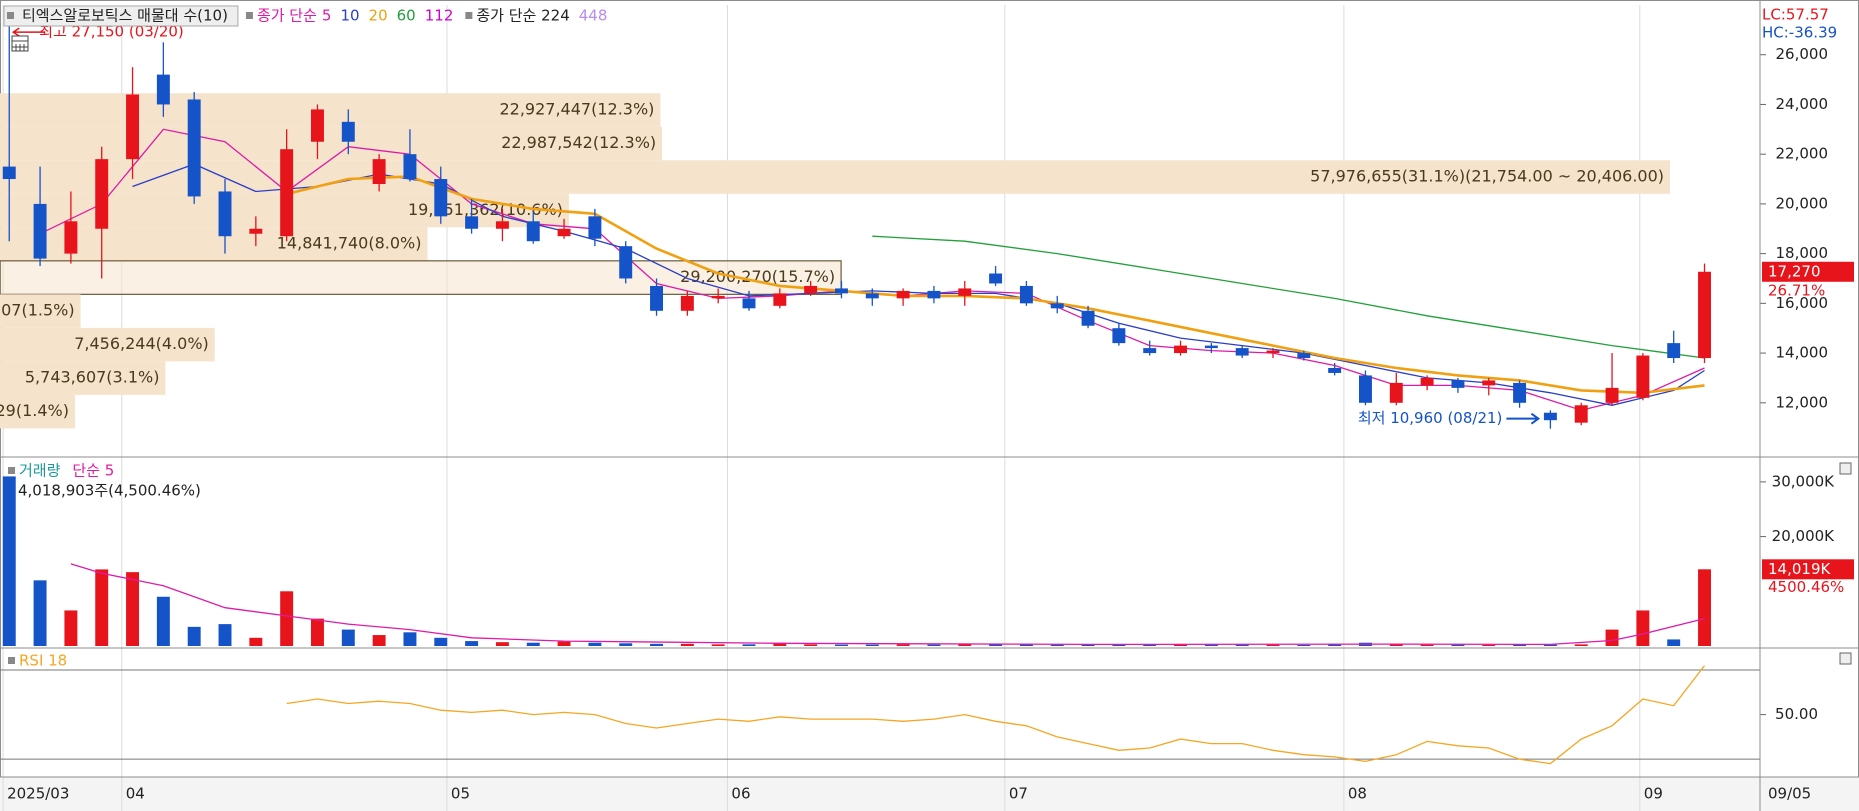 This screenshot has width=1859, height=811. Describe the element at coordinates (929, 794) in the screenshot. I see `date-axis-band` at that location.